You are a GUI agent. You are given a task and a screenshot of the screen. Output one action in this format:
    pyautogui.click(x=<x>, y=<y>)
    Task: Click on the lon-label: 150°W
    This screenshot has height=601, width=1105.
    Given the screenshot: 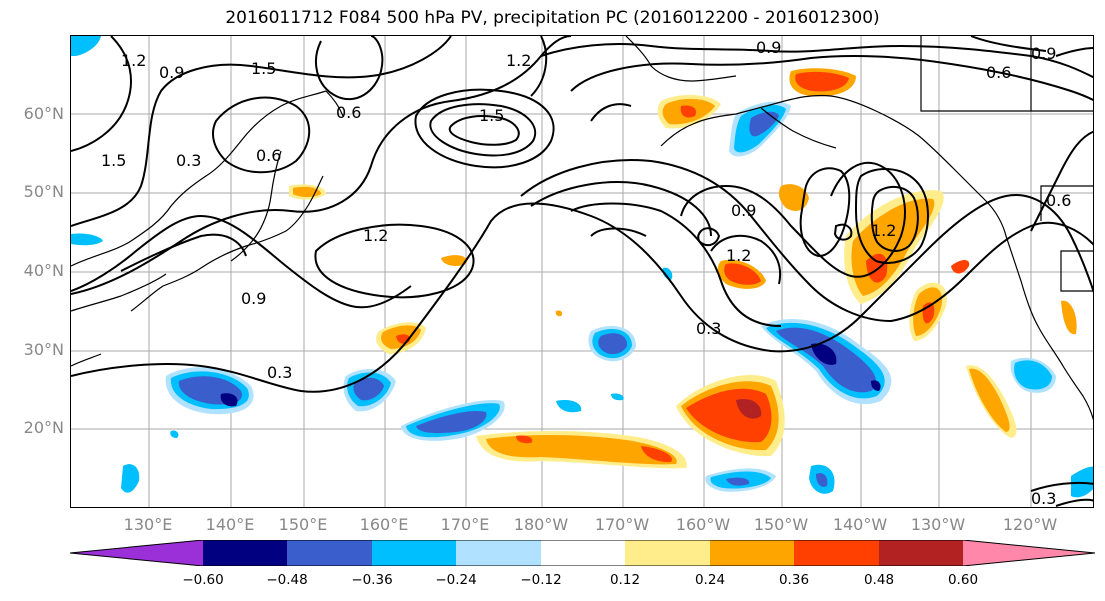 What is the action you would take?
    pyautogui.click(x=781, y=524)
    